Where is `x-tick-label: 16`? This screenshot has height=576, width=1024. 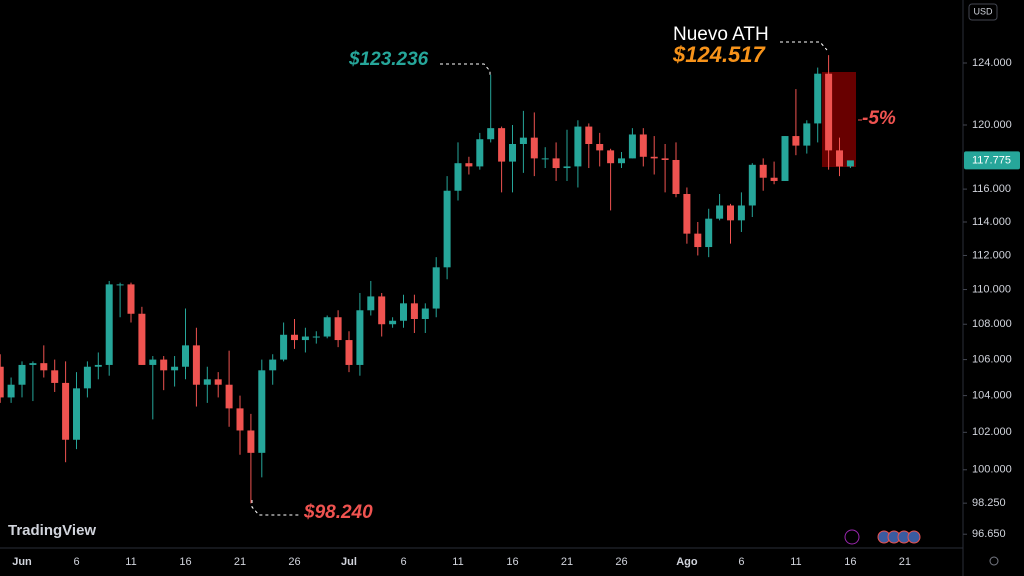
x-tick-label: 16 is located at coordinates (185, 562).